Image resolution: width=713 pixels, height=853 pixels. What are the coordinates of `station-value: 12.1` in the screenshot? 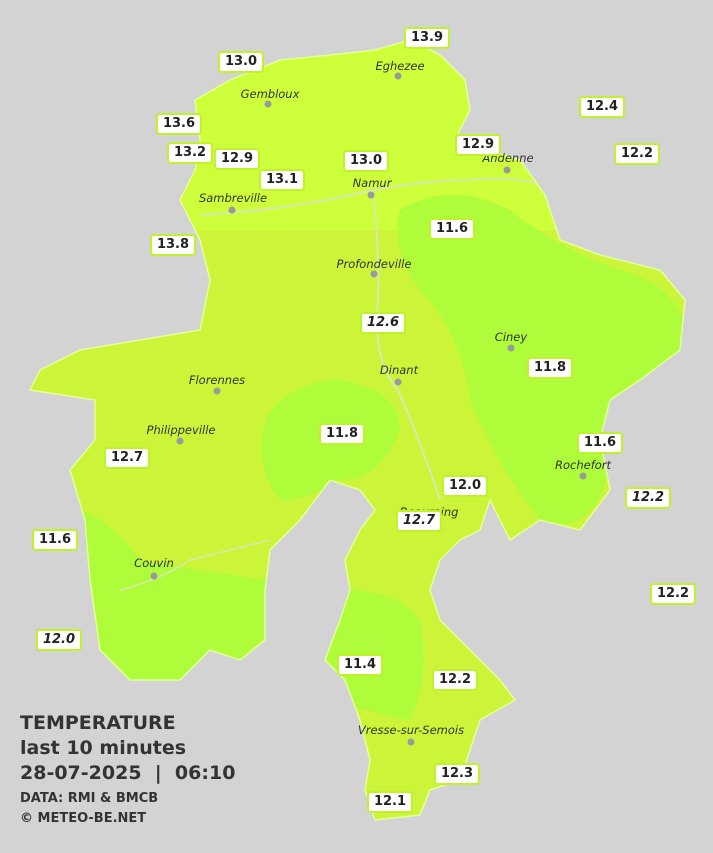 It's located at (390, 802).